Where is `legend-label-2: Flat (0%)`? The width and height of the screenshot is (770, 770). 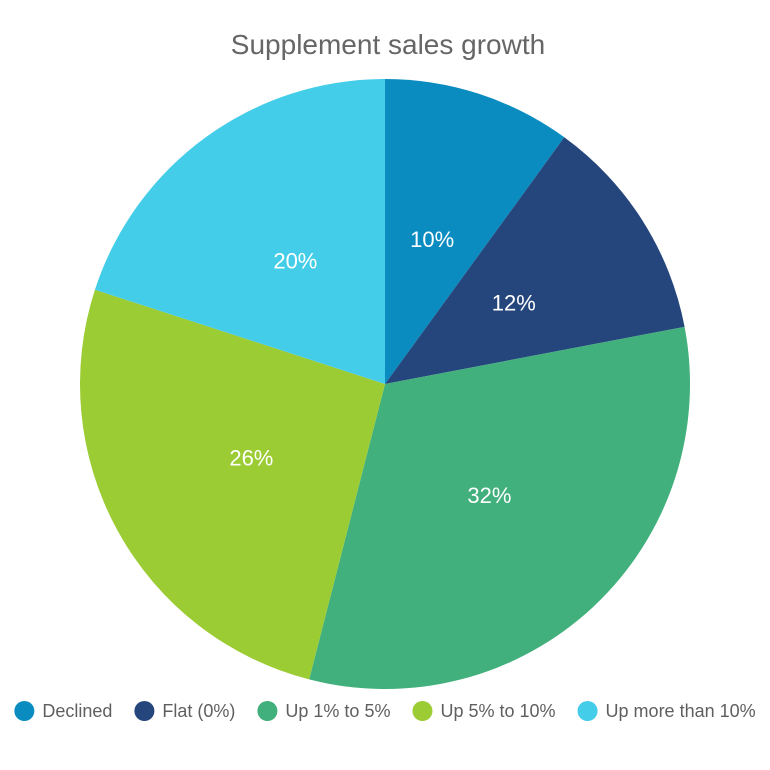 legend-label-2: Flat (0%) is located at coordinates (198, 711).